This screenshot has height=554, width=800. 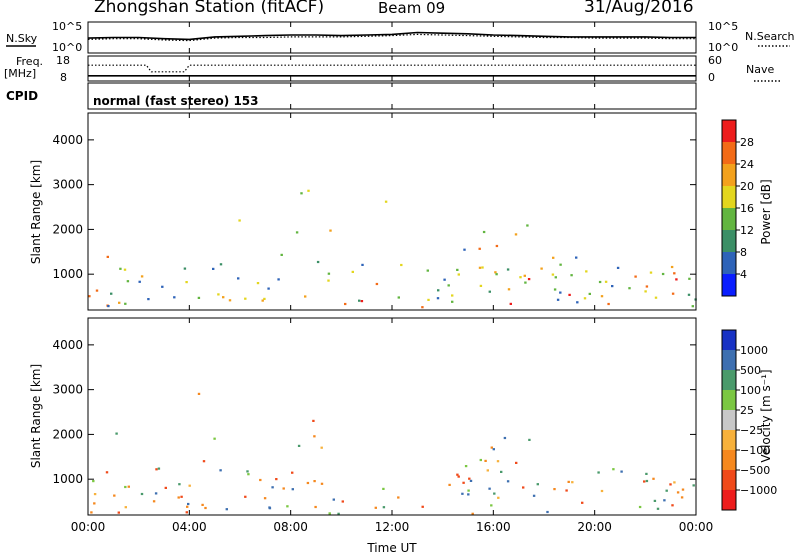 I want to click on colorbar-tick-label: −1000, so click(x=758, y=490).